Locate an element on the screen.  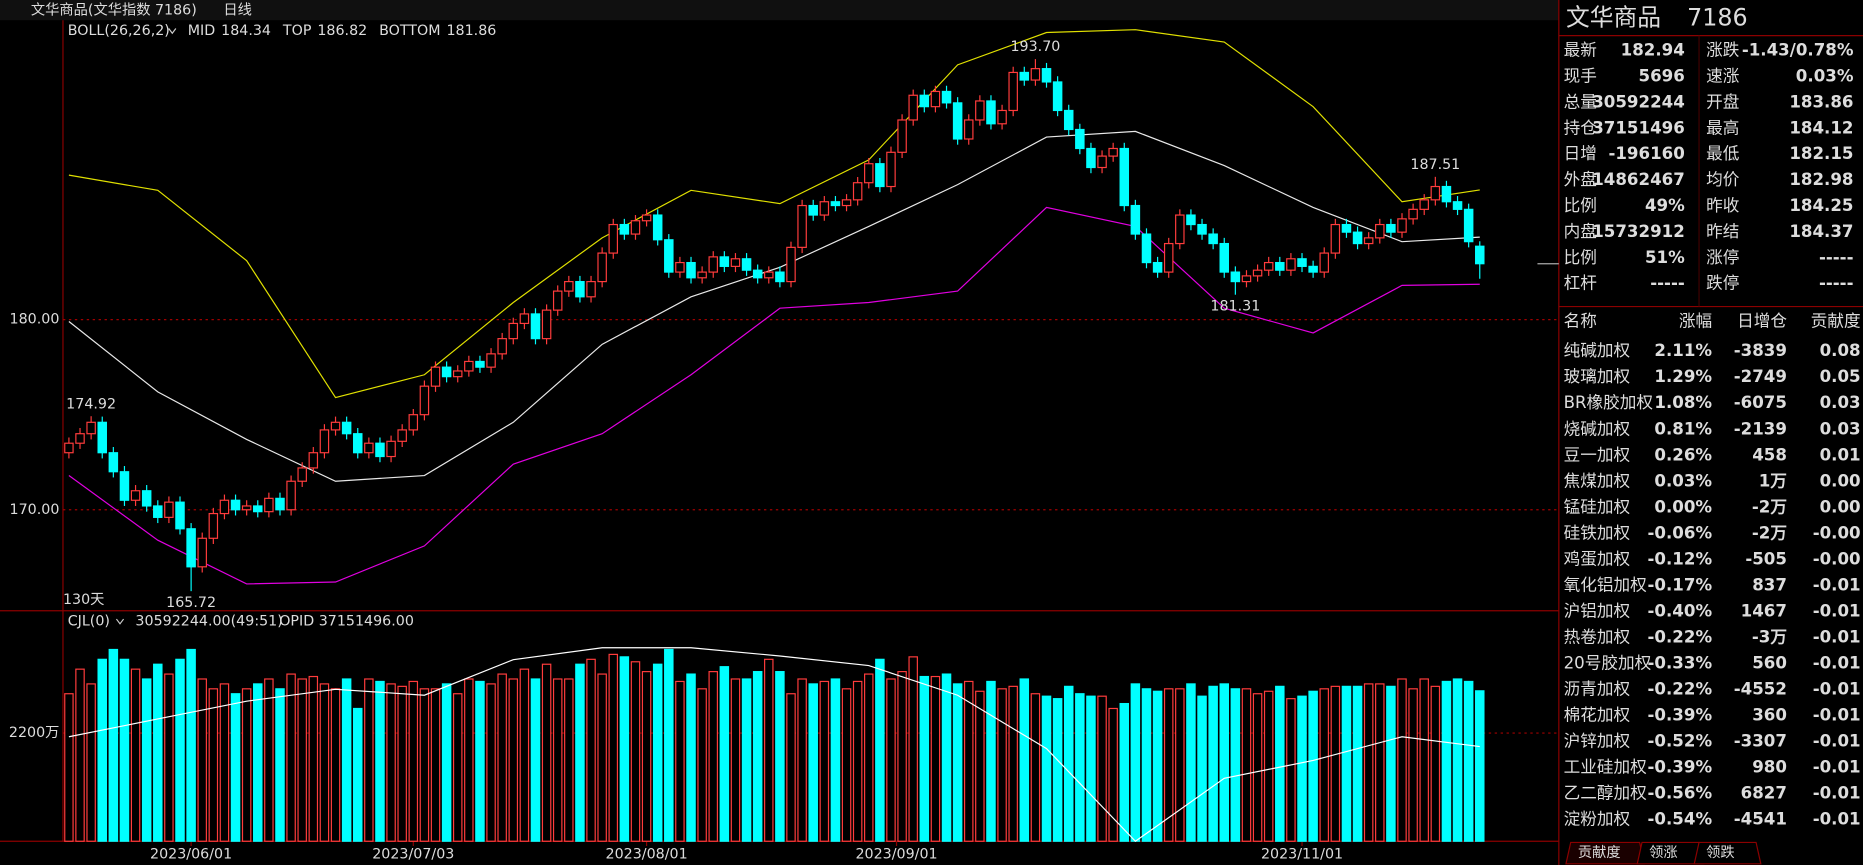
table-cell: 0.05 is located at coordinates (1840, 376).